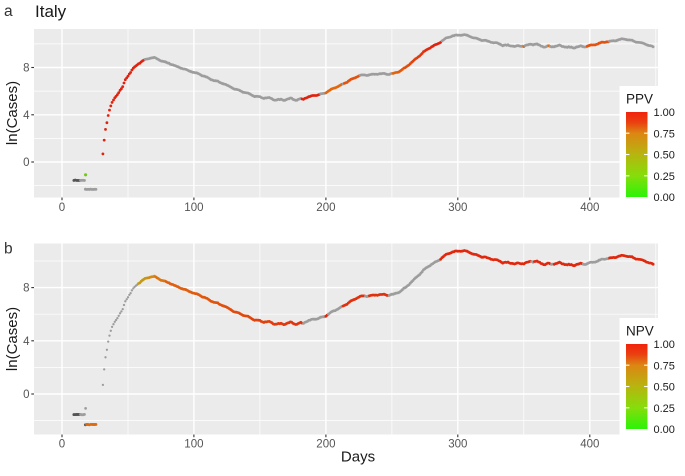 Image resolution: width=685 pixels, height=476 pixels. I want to click on svg-text: a, so click(8, 11).